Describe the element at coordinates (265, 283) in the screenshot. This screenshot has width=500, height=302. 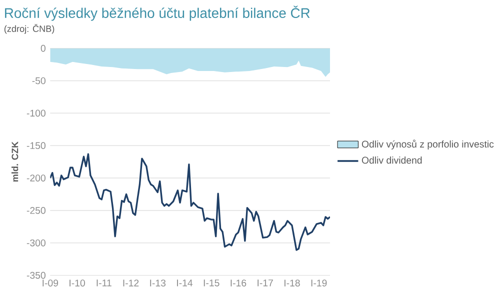
I see `x-tick-label: I-17` at that location.